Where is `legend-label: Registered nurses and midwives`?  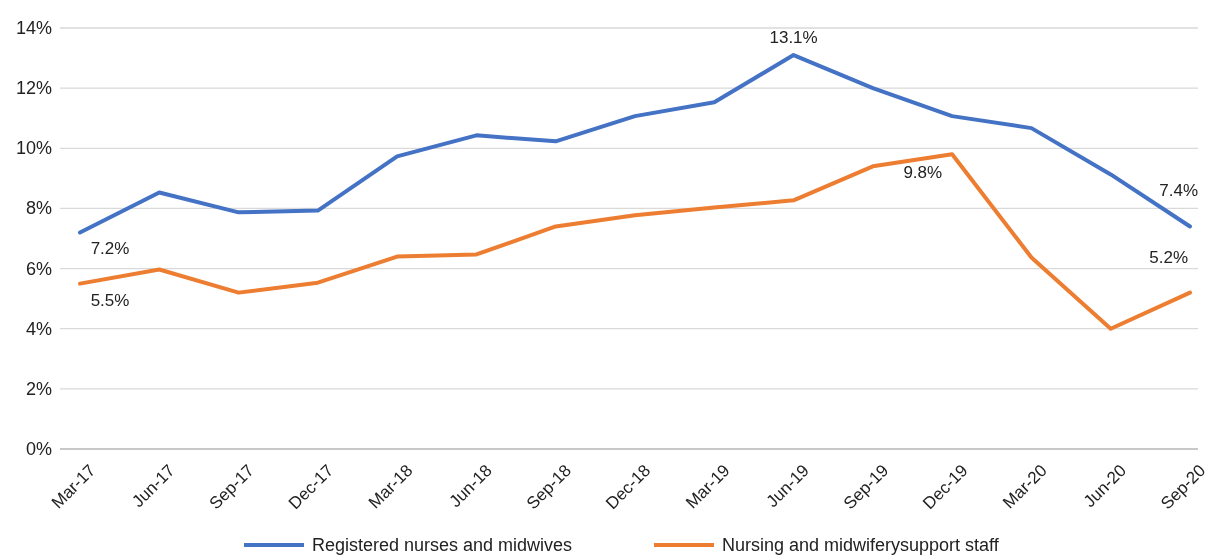
legend-label: Registered nurses and midwives is located at coordinates (442, 545).